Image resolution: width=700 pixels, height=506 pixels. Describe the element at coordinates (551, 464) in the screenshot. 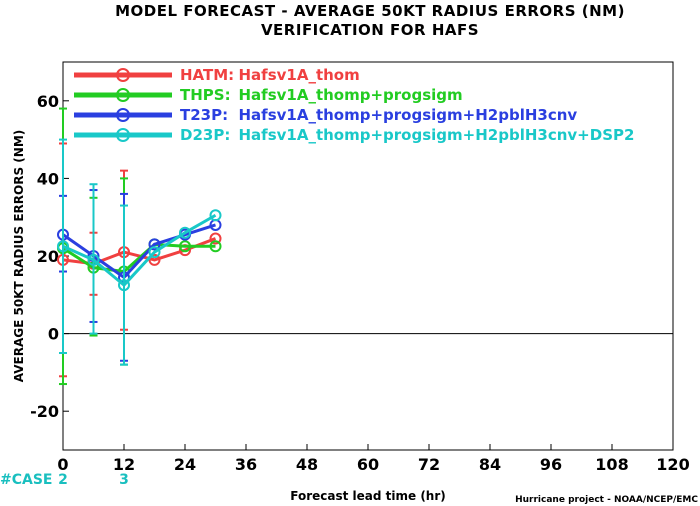

I see `x-tick-label: 96` at that location.